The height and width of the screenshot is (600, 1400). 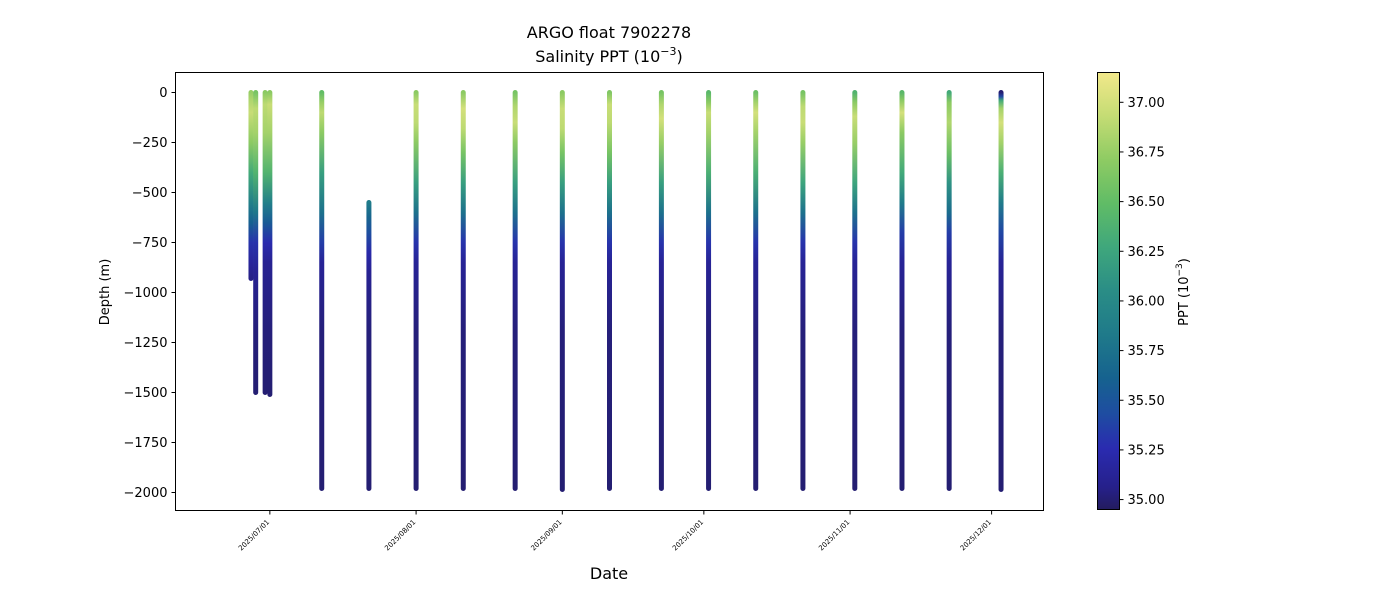 I want to click on y-axis-label: Depth (m), so click(x=105, y=292).